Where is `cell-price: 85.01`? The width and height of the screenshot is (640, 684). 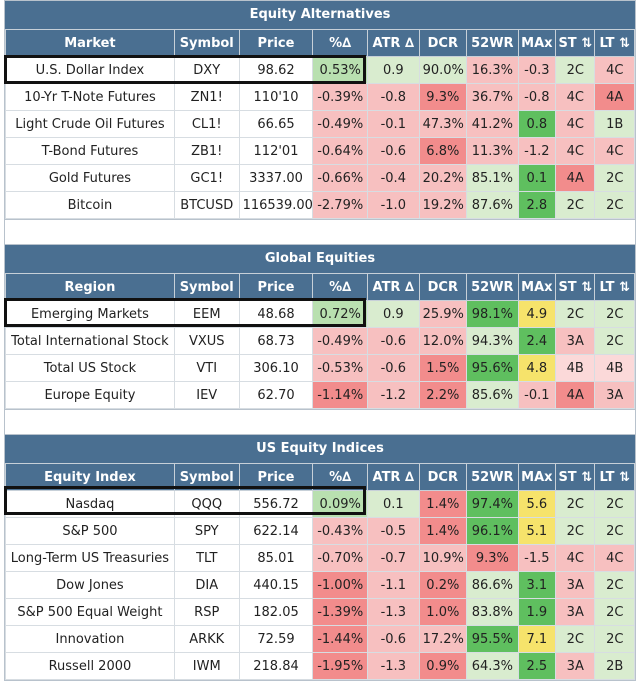 cell-price: 85.01 is located at coordinates (276, 558).